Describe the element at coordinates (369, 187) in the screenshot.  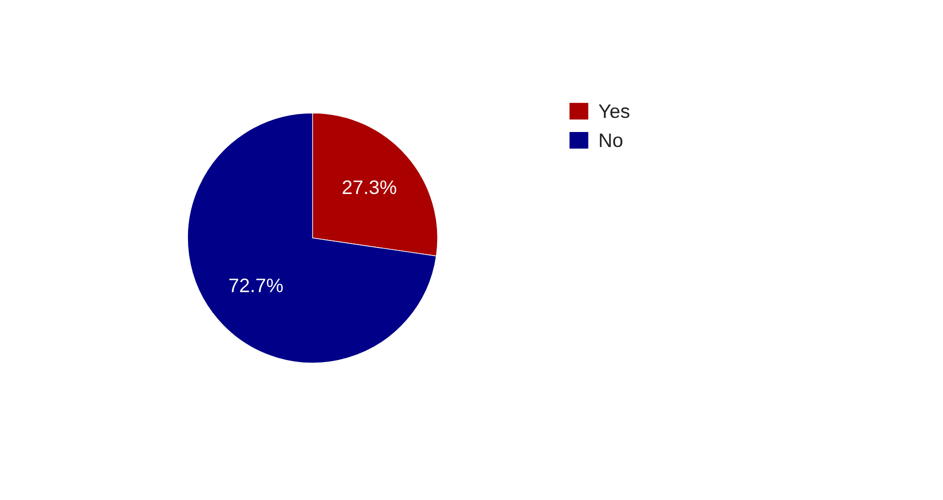
I see `data-label: 27.3%` at that location.